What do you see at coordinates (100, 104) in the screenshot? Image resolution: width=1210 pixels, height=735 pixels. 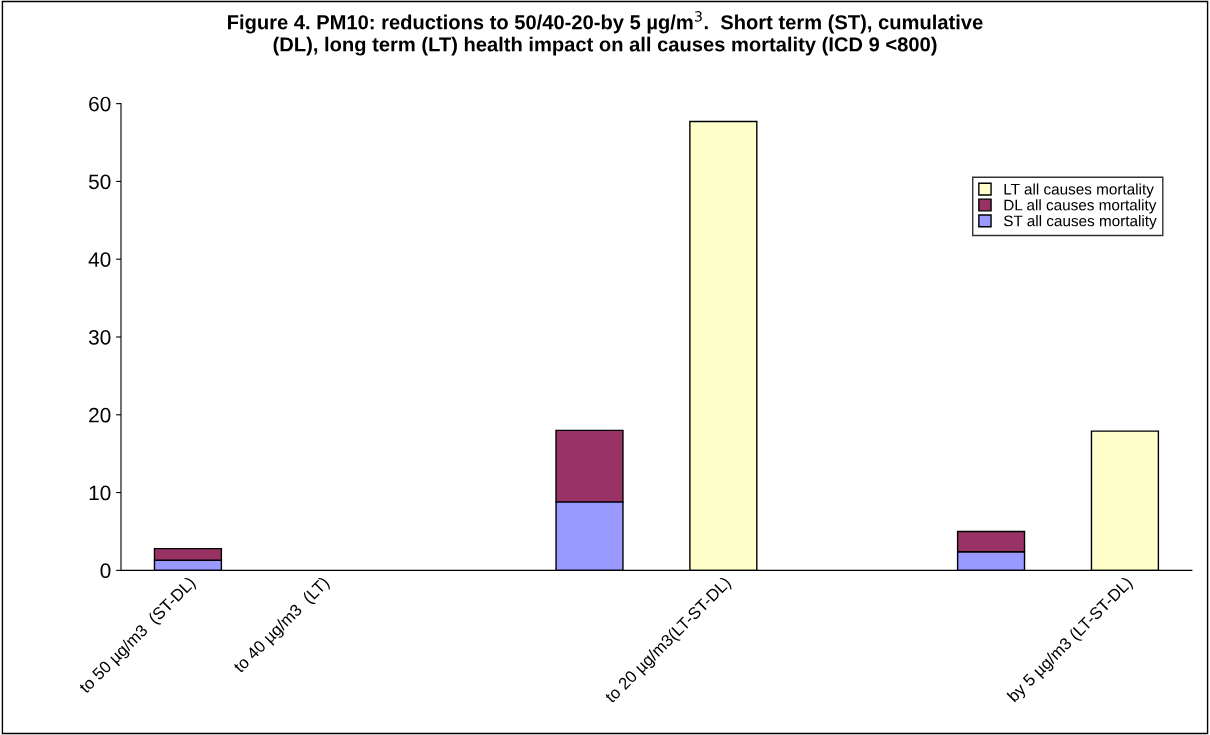 I see `y-tick-label: 60` at bounding box center [100, 104].